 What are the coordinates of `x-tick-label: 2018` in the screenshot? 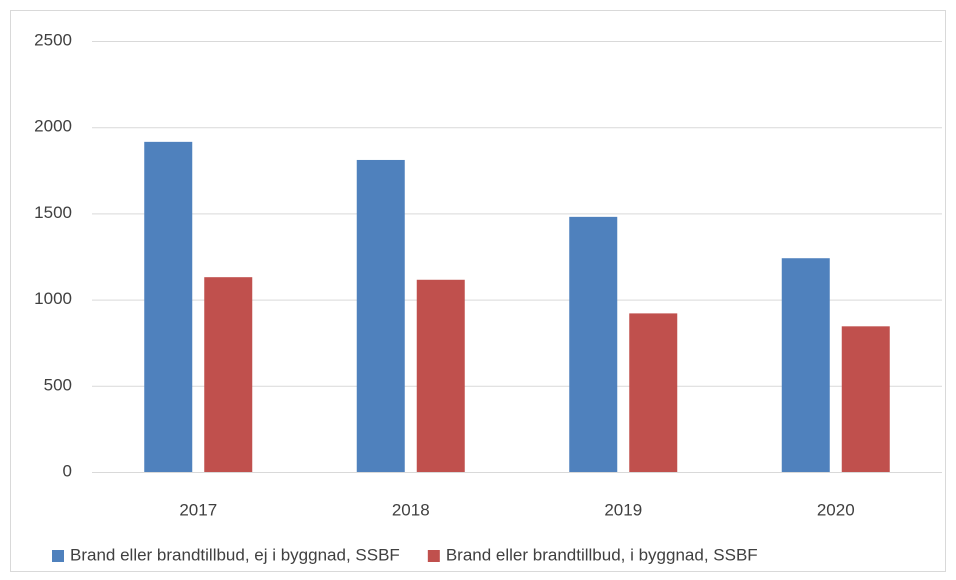 It's located at (411, 509).